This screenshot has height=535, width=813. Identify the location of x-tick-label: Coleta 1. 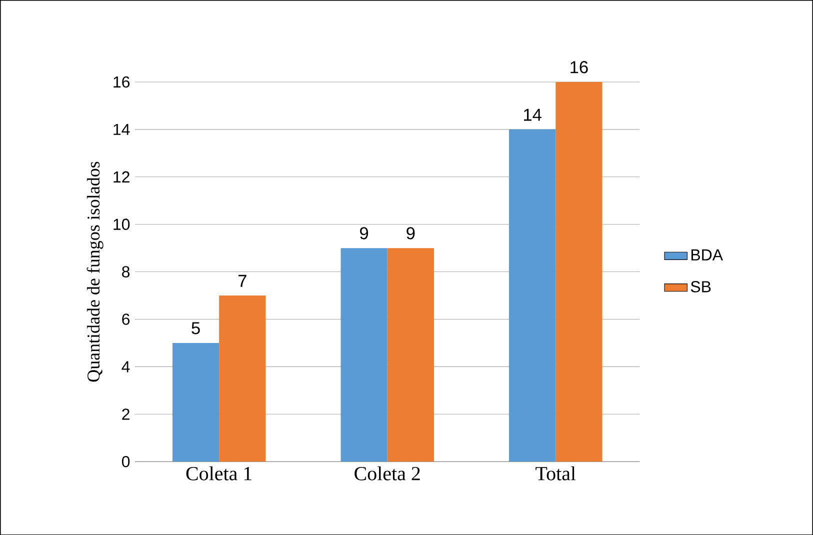
(219, 473).